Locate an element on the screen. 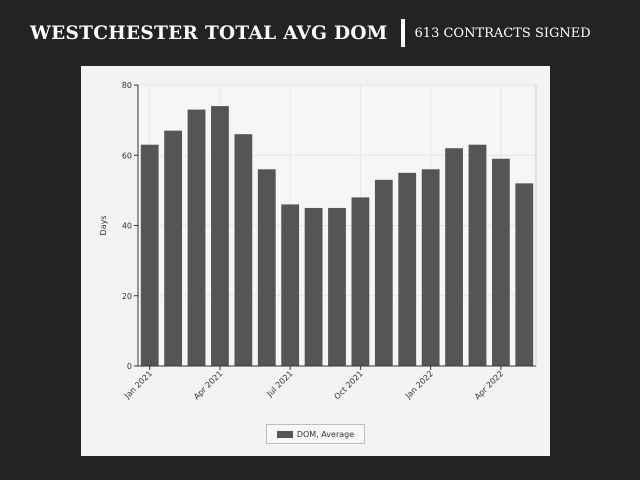 Image resolution: width=640 pixels, height=480 pixels. x-tick-label: Oct 2021 is located at coordinates (348, 385).